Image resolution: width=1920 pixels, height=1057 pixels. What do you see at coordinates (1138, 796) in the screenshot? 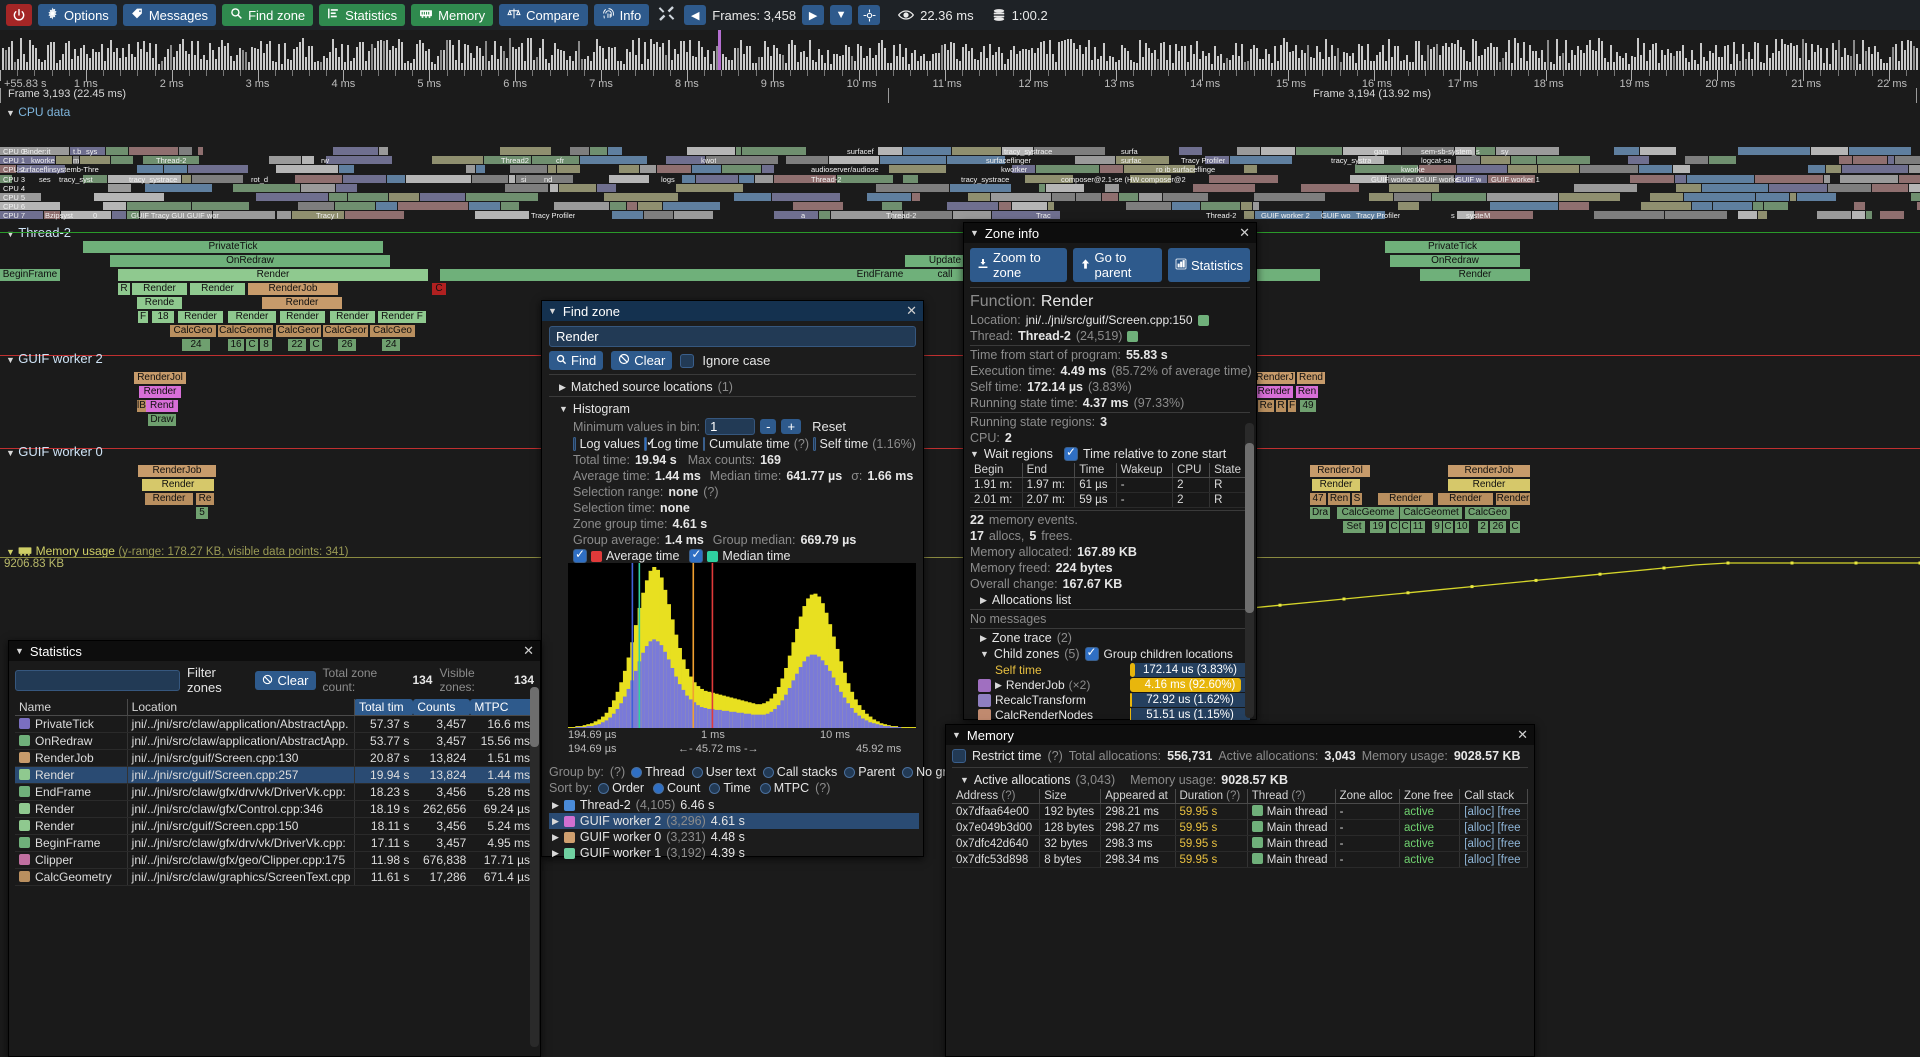
I see `memory-col-header: Appeared at` at bounding box center [1138, 796].